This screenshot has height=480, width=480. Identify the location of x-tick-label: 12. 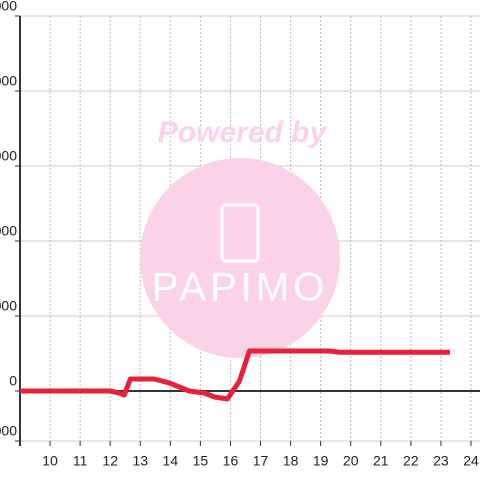
(110, 461).